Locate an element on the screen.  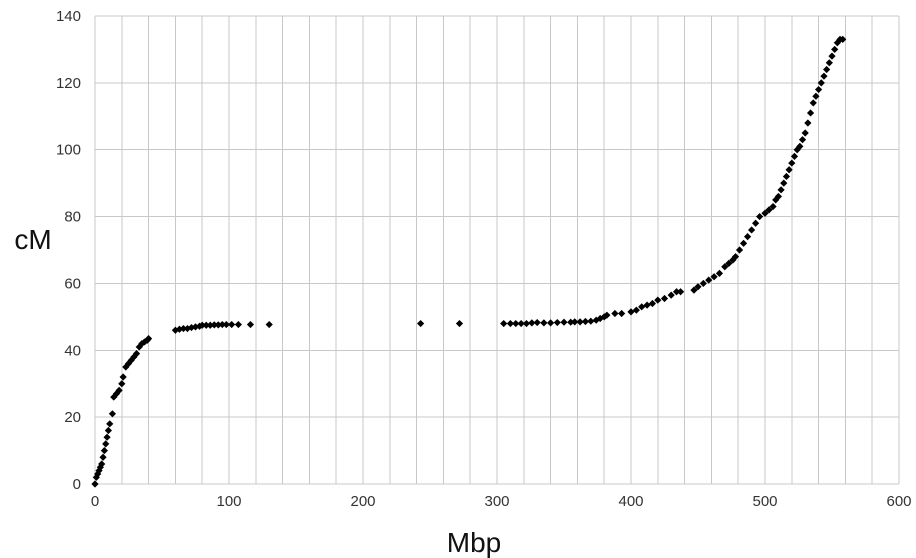
y-tick-label: 80 is located at coordinates (72, 217).